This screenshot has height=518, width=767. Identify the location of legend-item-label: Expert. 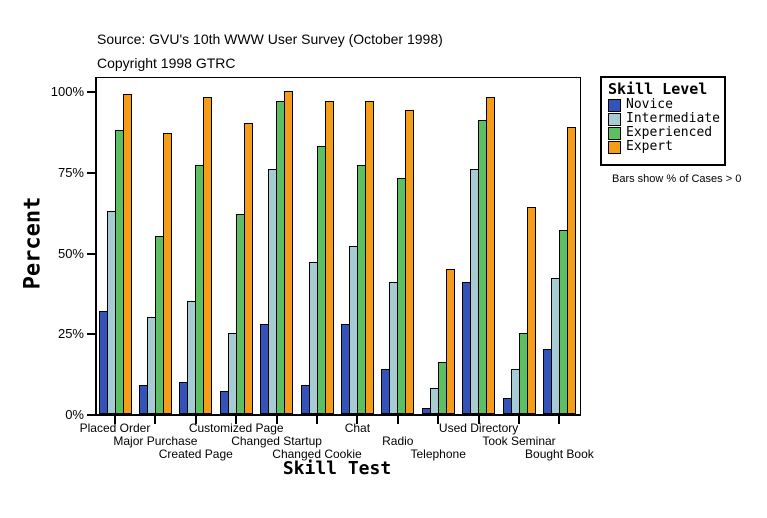
(649, 146).